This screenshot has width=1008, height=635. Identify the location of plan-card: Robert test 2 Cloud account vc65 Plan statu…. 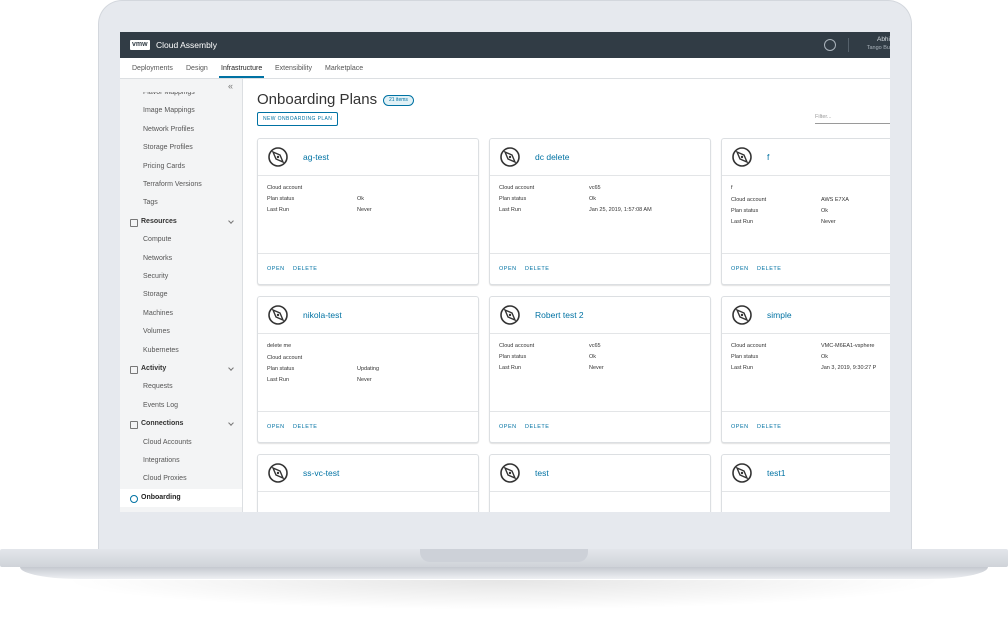
(600, 369).